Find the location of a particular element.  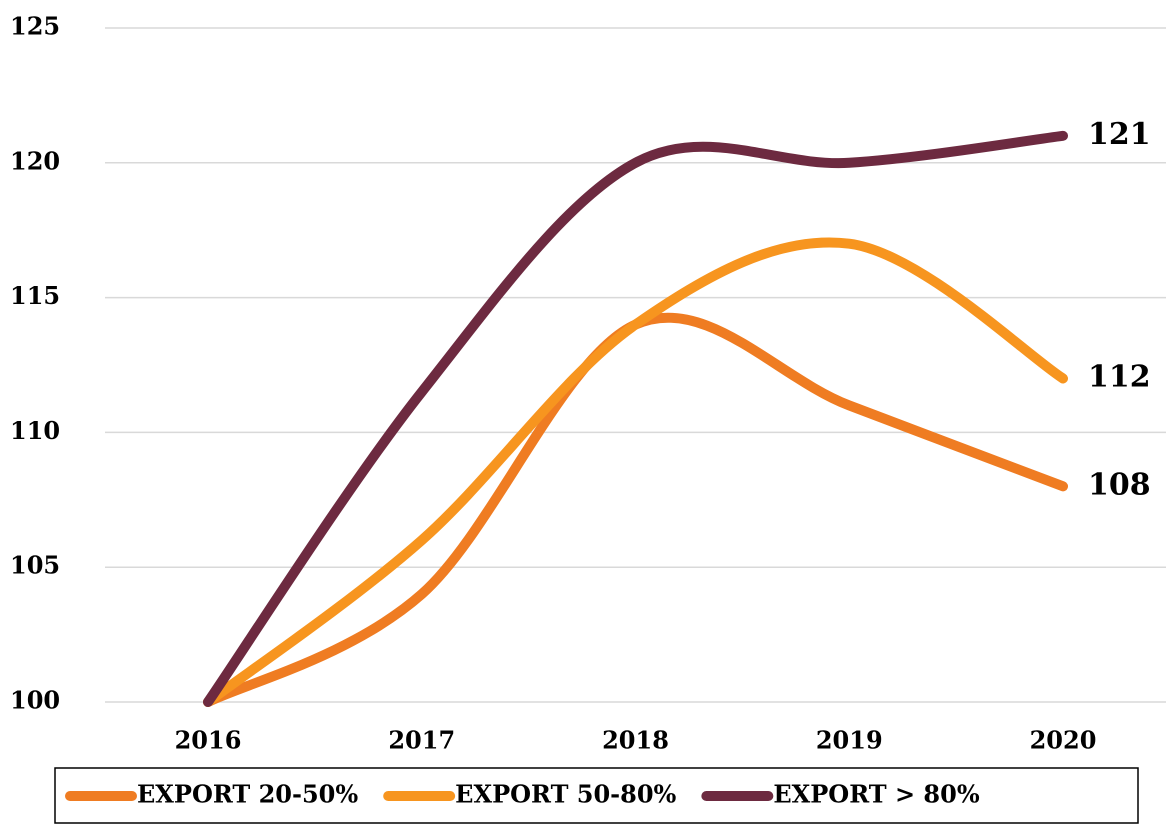

y-tick-label: 110 is located at coordinates (35, 430).